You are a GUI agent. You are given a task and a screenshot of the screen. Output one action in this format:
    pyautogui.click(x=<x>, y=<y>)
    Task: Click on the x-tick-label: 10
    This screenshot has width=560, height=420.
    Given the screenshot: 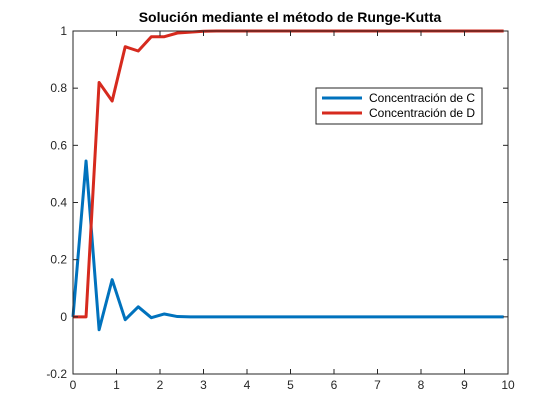 What is the action you would take?
    pyautogui.click(x=508, y=385)
    